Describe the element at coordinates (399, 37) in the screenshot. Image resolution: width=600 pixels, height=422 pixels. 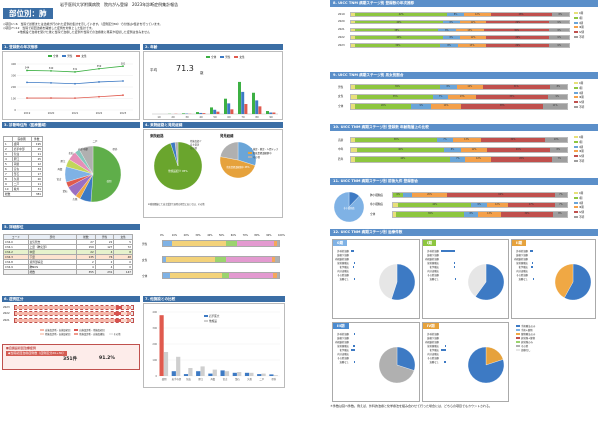
I see `bar-segment: 40%` at that location.